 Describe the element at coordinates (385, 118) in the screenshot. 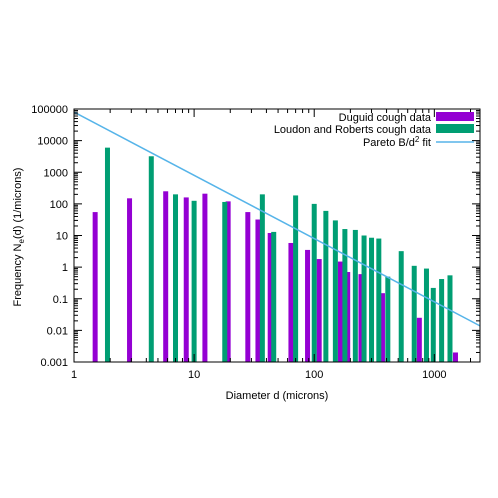

I see `legend-label-0: Duguid cough data` at that location.